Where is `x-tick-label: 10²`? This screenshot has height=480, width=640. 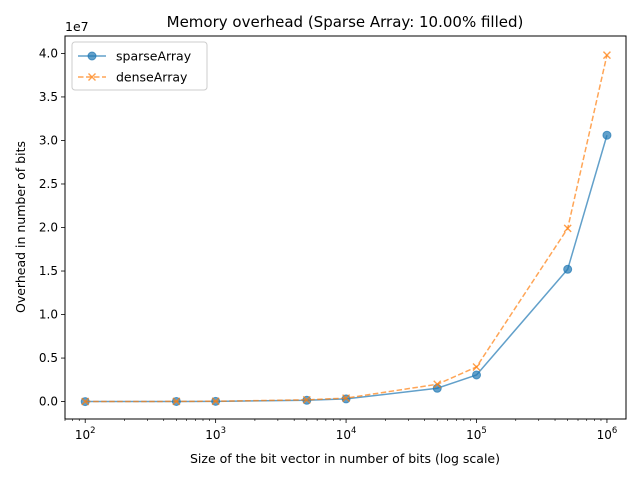
x-tick-label: 10² is located at coordinates (85, 434).